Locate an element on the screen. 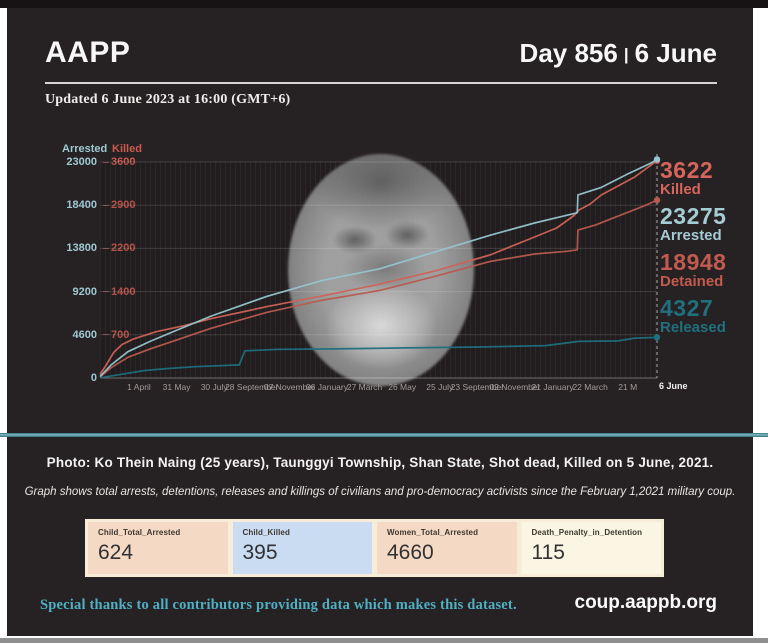 The image size is (768, 643). x-axis-tick: 26 May is located at coordinates (402, 387).